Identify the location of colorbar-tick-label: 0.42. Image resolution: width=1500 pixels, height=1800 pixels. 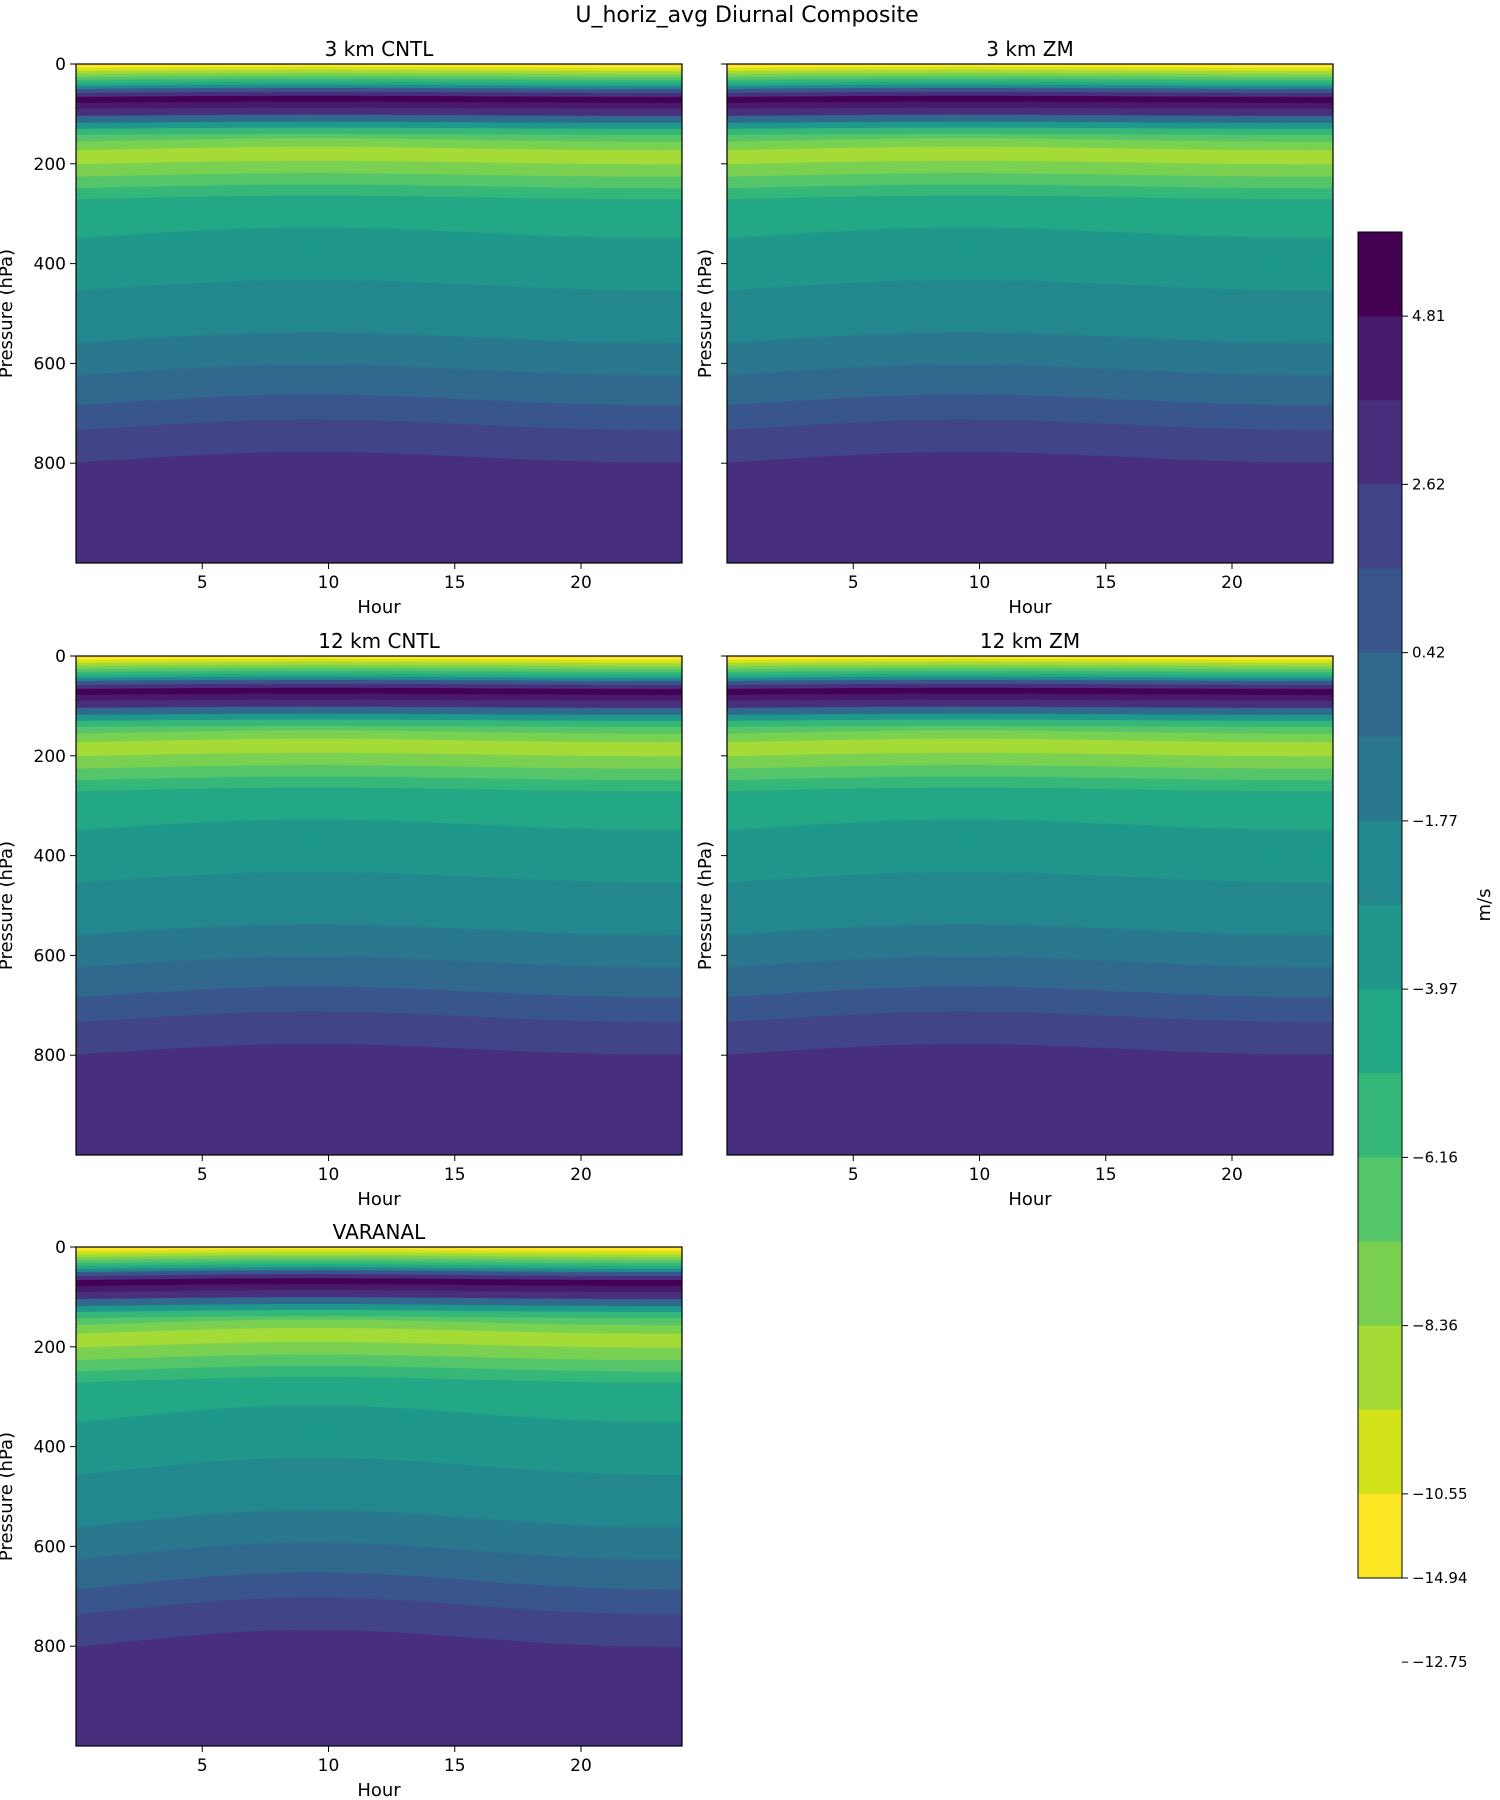
(1428, 653).